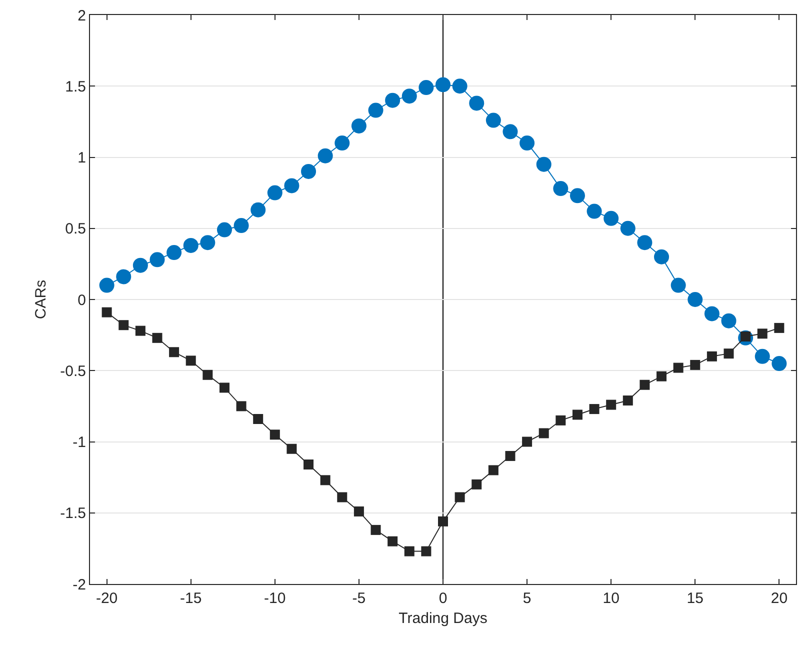 The width and height of the screenshot is (811, 652). Describe the element at coordinates (82, 15) in the screenshot. I see `y-tick-label: 2` at that location.